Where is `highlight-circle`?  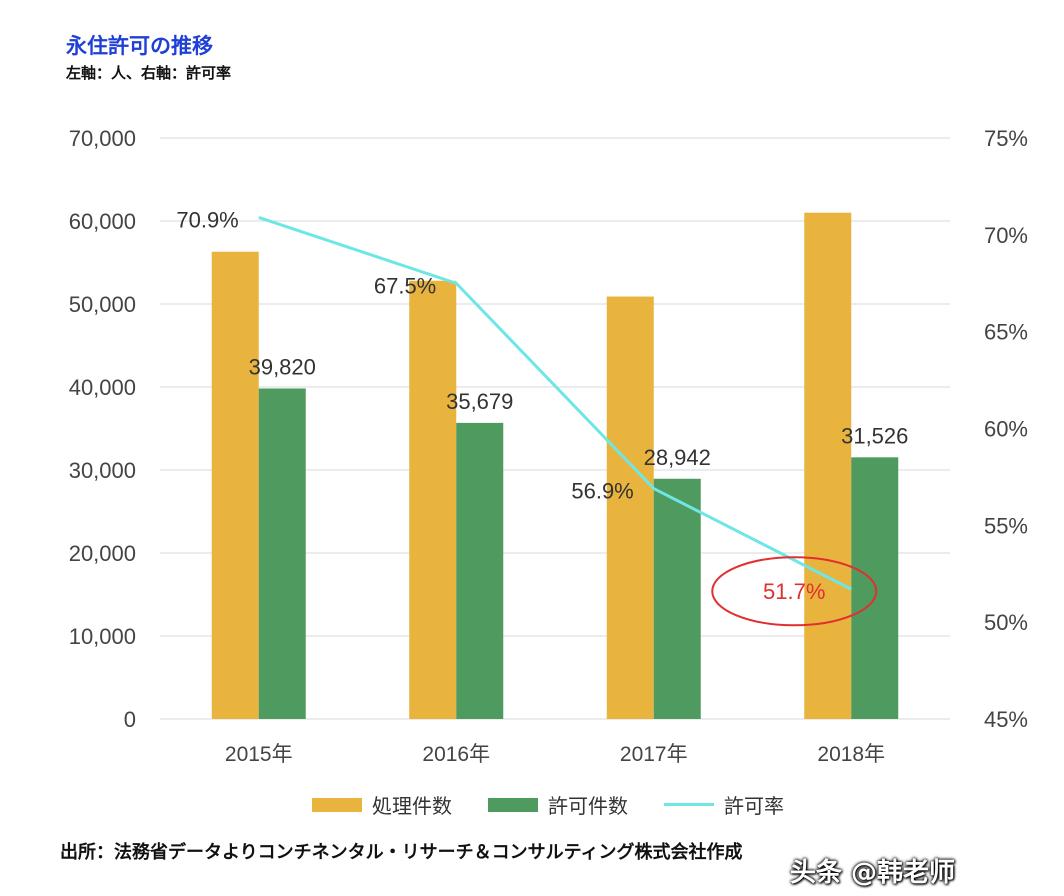
highlight-circle is located at coordinates (794, 591).